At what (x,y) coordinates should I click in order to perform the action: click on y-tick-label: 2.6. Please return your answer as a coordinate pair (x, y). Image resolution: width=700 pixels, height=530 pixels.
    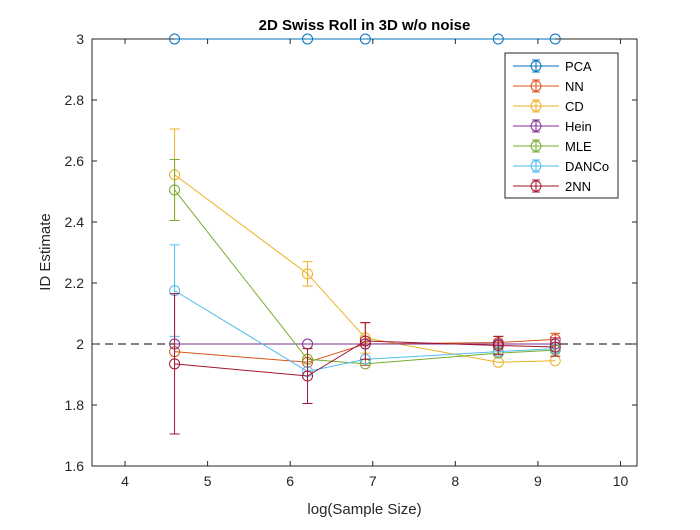
    Looking at the image, I should click on (75, 161).